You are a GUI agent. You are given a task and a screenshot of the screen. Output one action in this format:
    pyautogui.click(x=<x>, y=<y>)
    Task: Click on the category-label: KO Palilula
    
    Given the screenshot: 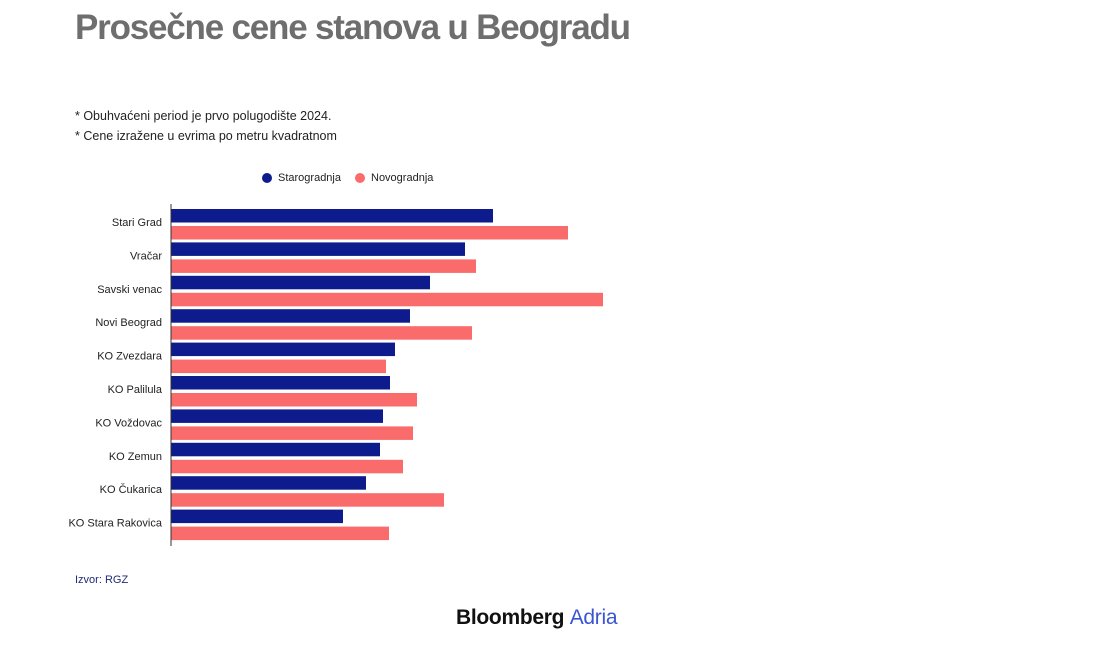 What is the action you would take?
    pyautogui.click(x=135, y=390)
    